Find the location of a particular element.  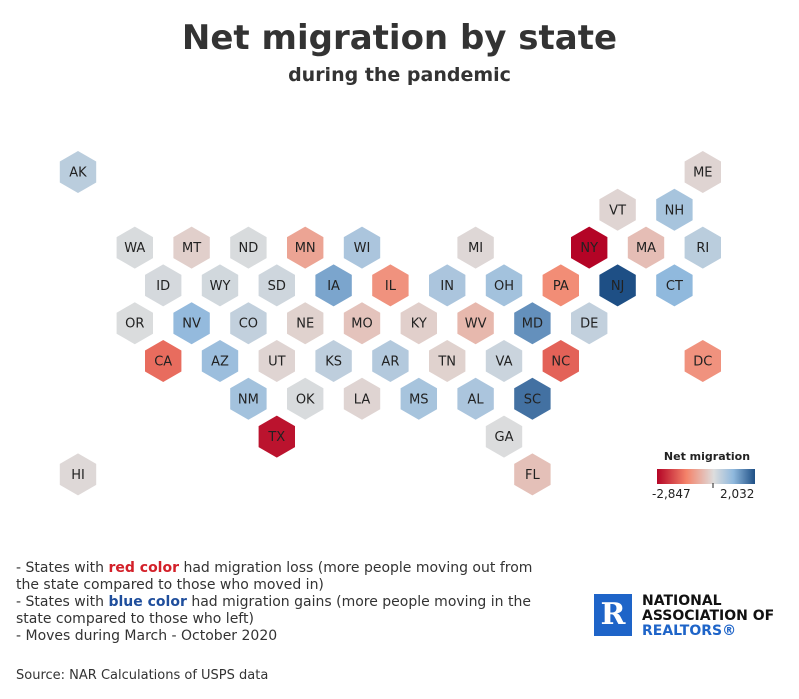

state-hex-ct: CT is located at coordinates (674, 285).